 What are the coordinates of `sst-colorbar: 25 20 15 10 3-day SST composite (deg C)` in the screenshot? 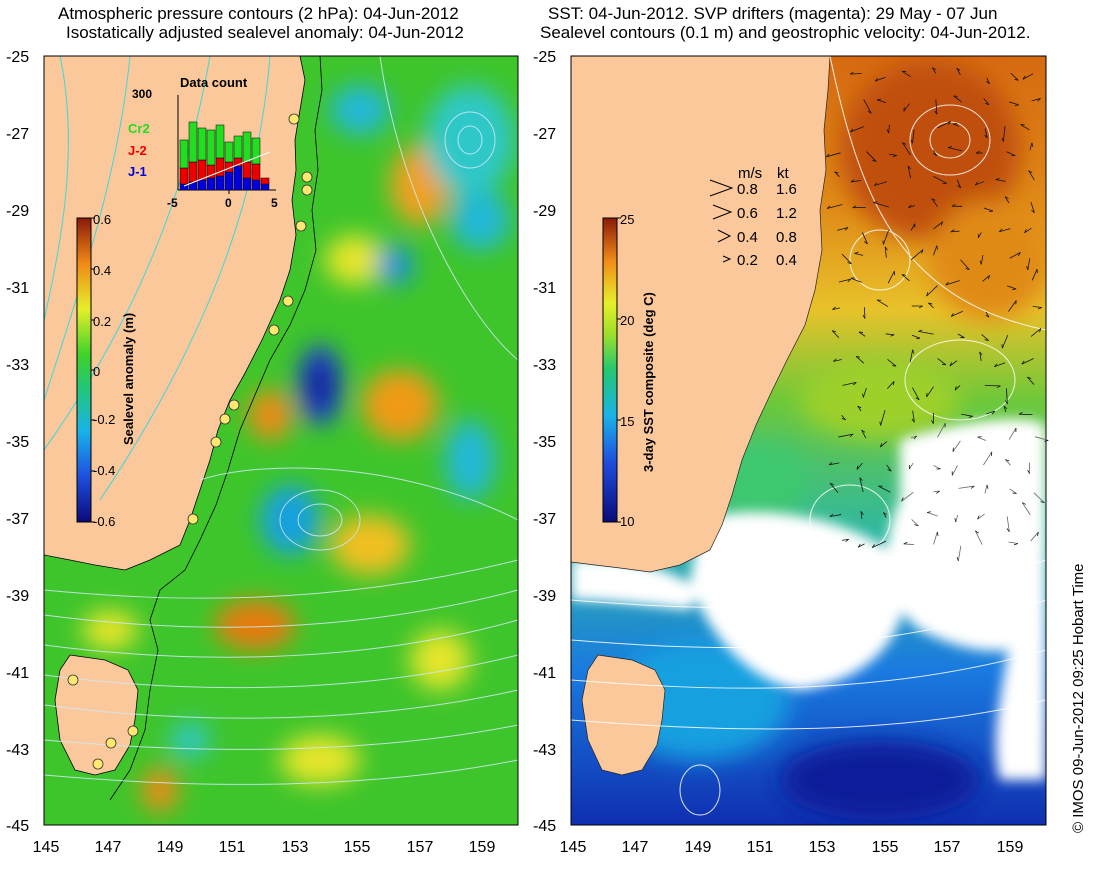 It's located at (629, 370).